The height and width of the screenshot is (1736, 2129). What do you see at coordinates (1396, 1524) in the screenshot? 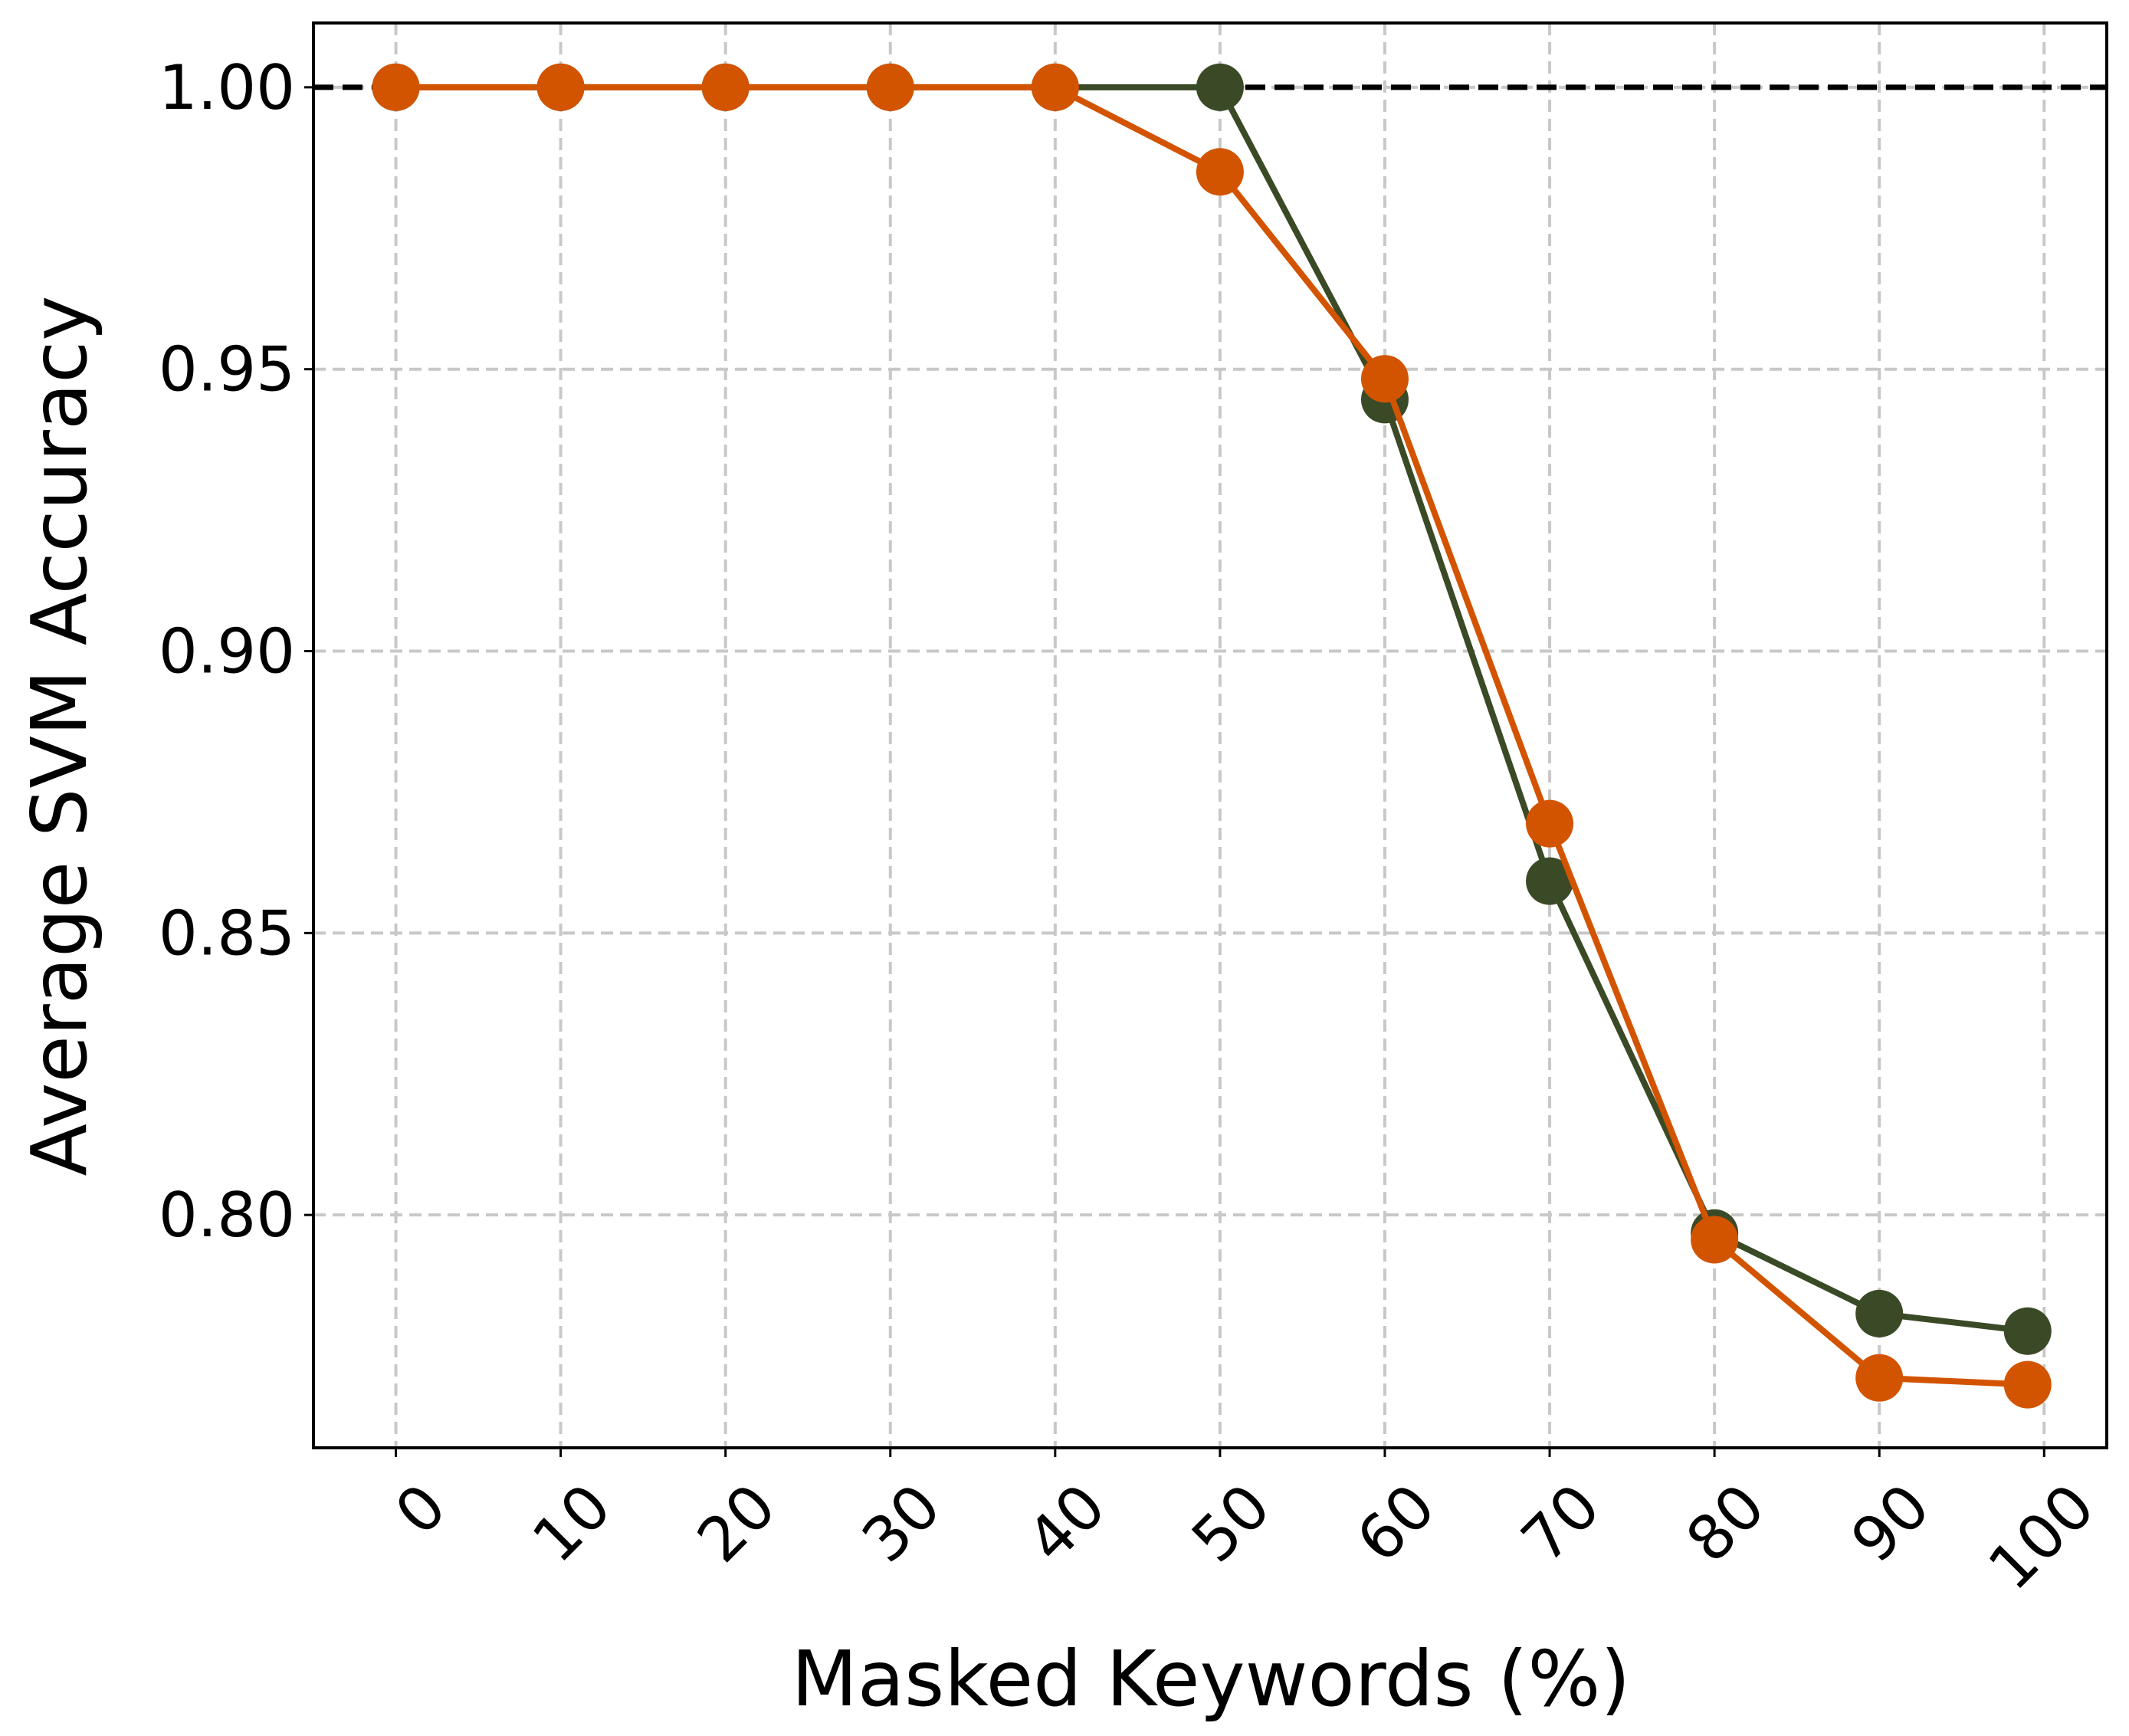
I see `x-tick-label: 60` at bounding box center [1396, 1524].